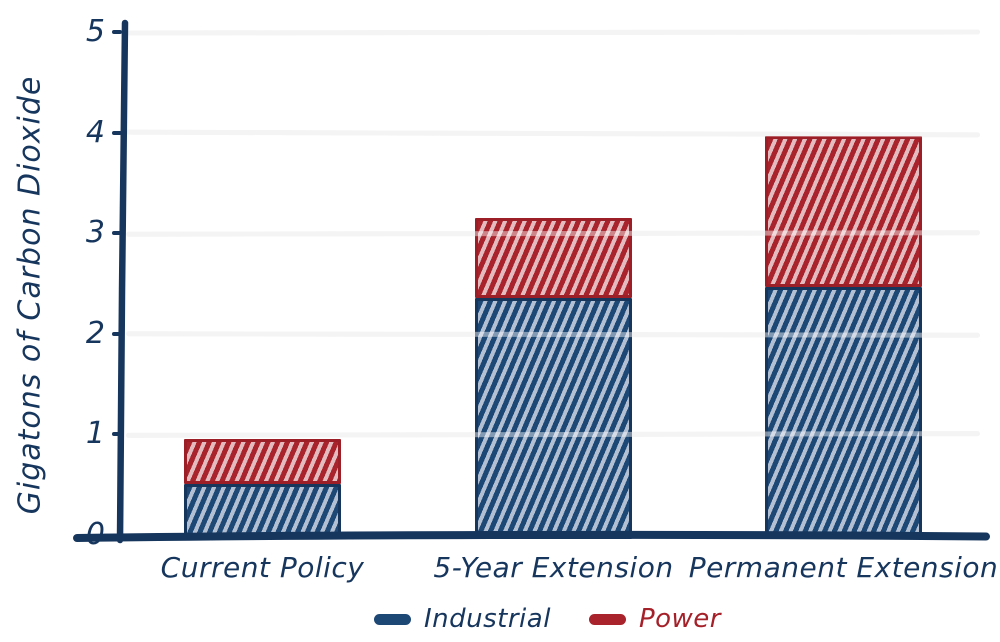 This screenshot has width=1000, height=642. Describe the element at coordinates (392, 619) in the screenshot. I see `legend-swatch-industrial` at that location.